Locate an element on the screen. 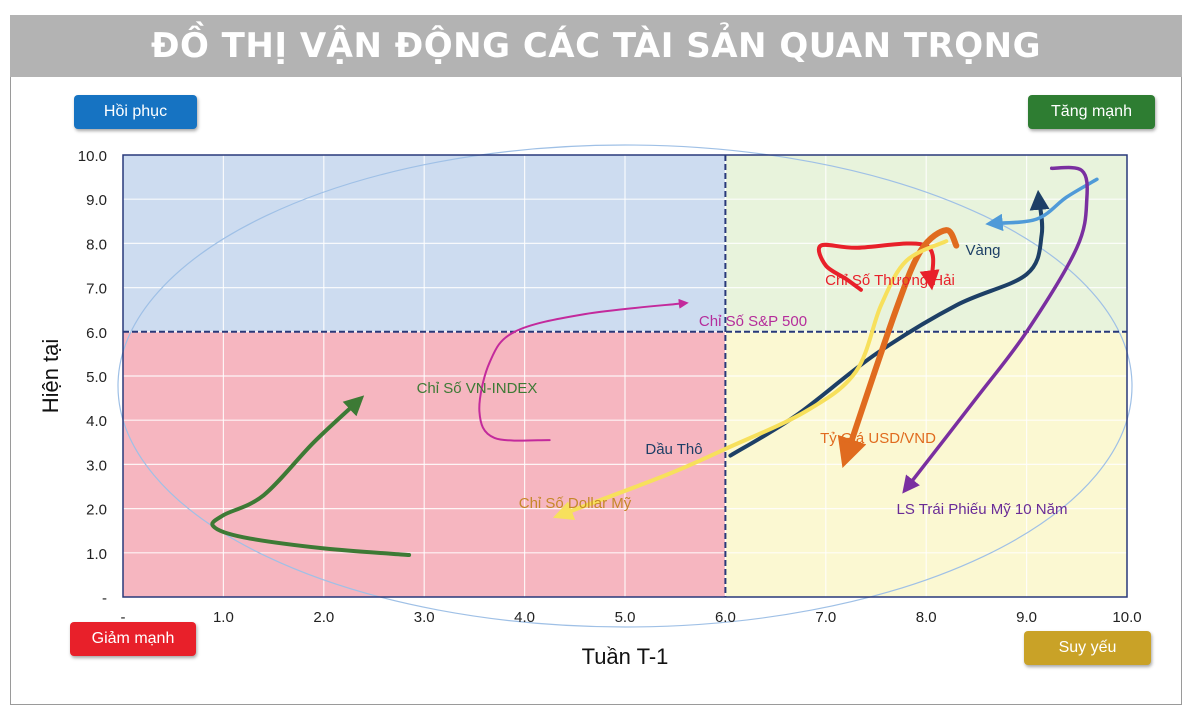 This screenshot has height=720, width=1200. series-label: Chỉ Số Dollar Mỹ is located at coordinates (575, 503).